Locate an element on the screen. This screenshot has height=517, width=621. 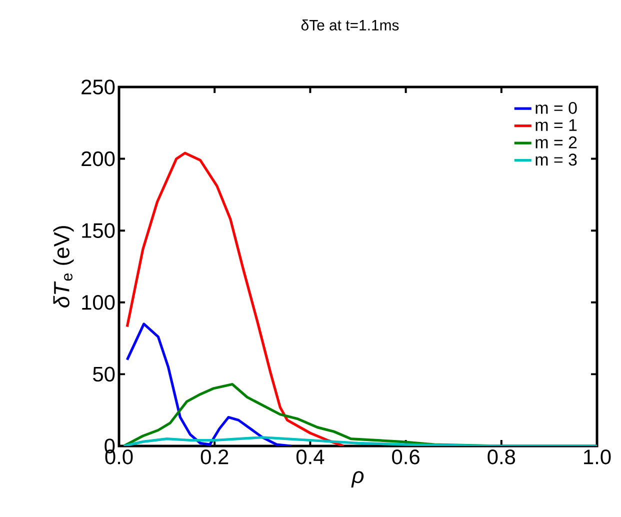
line-series is located at coordinates (360, 441).